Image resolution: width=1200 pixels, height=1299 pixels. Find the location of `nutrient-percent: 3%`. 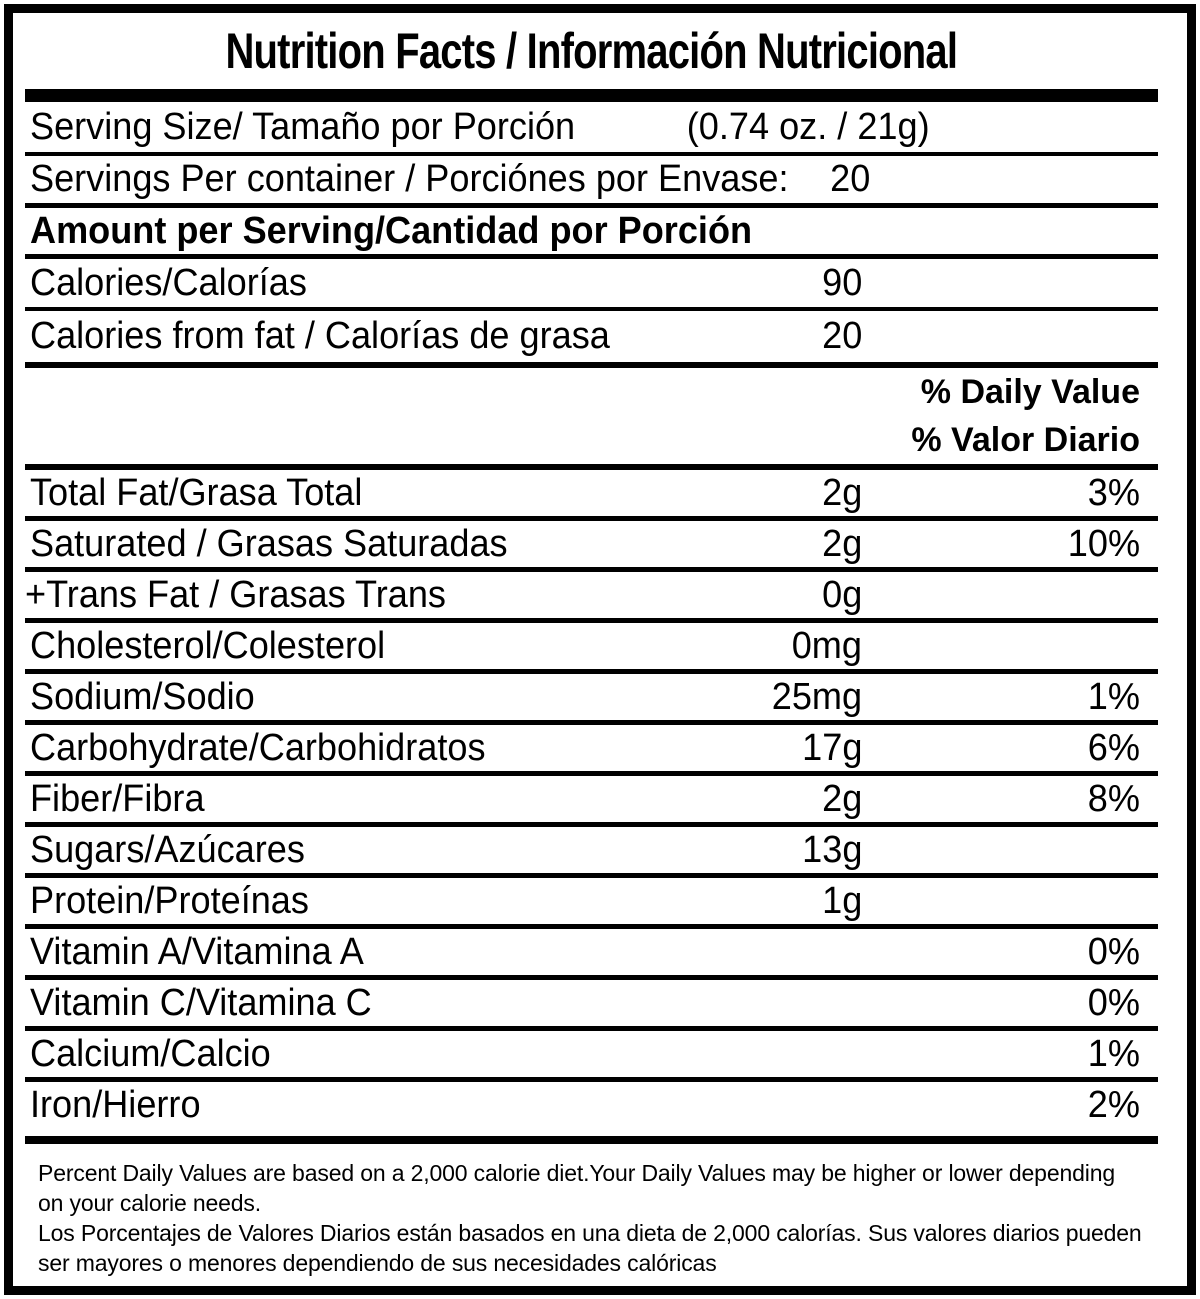

nutrient-percent: 3% is located at coordinates (1113, 492).